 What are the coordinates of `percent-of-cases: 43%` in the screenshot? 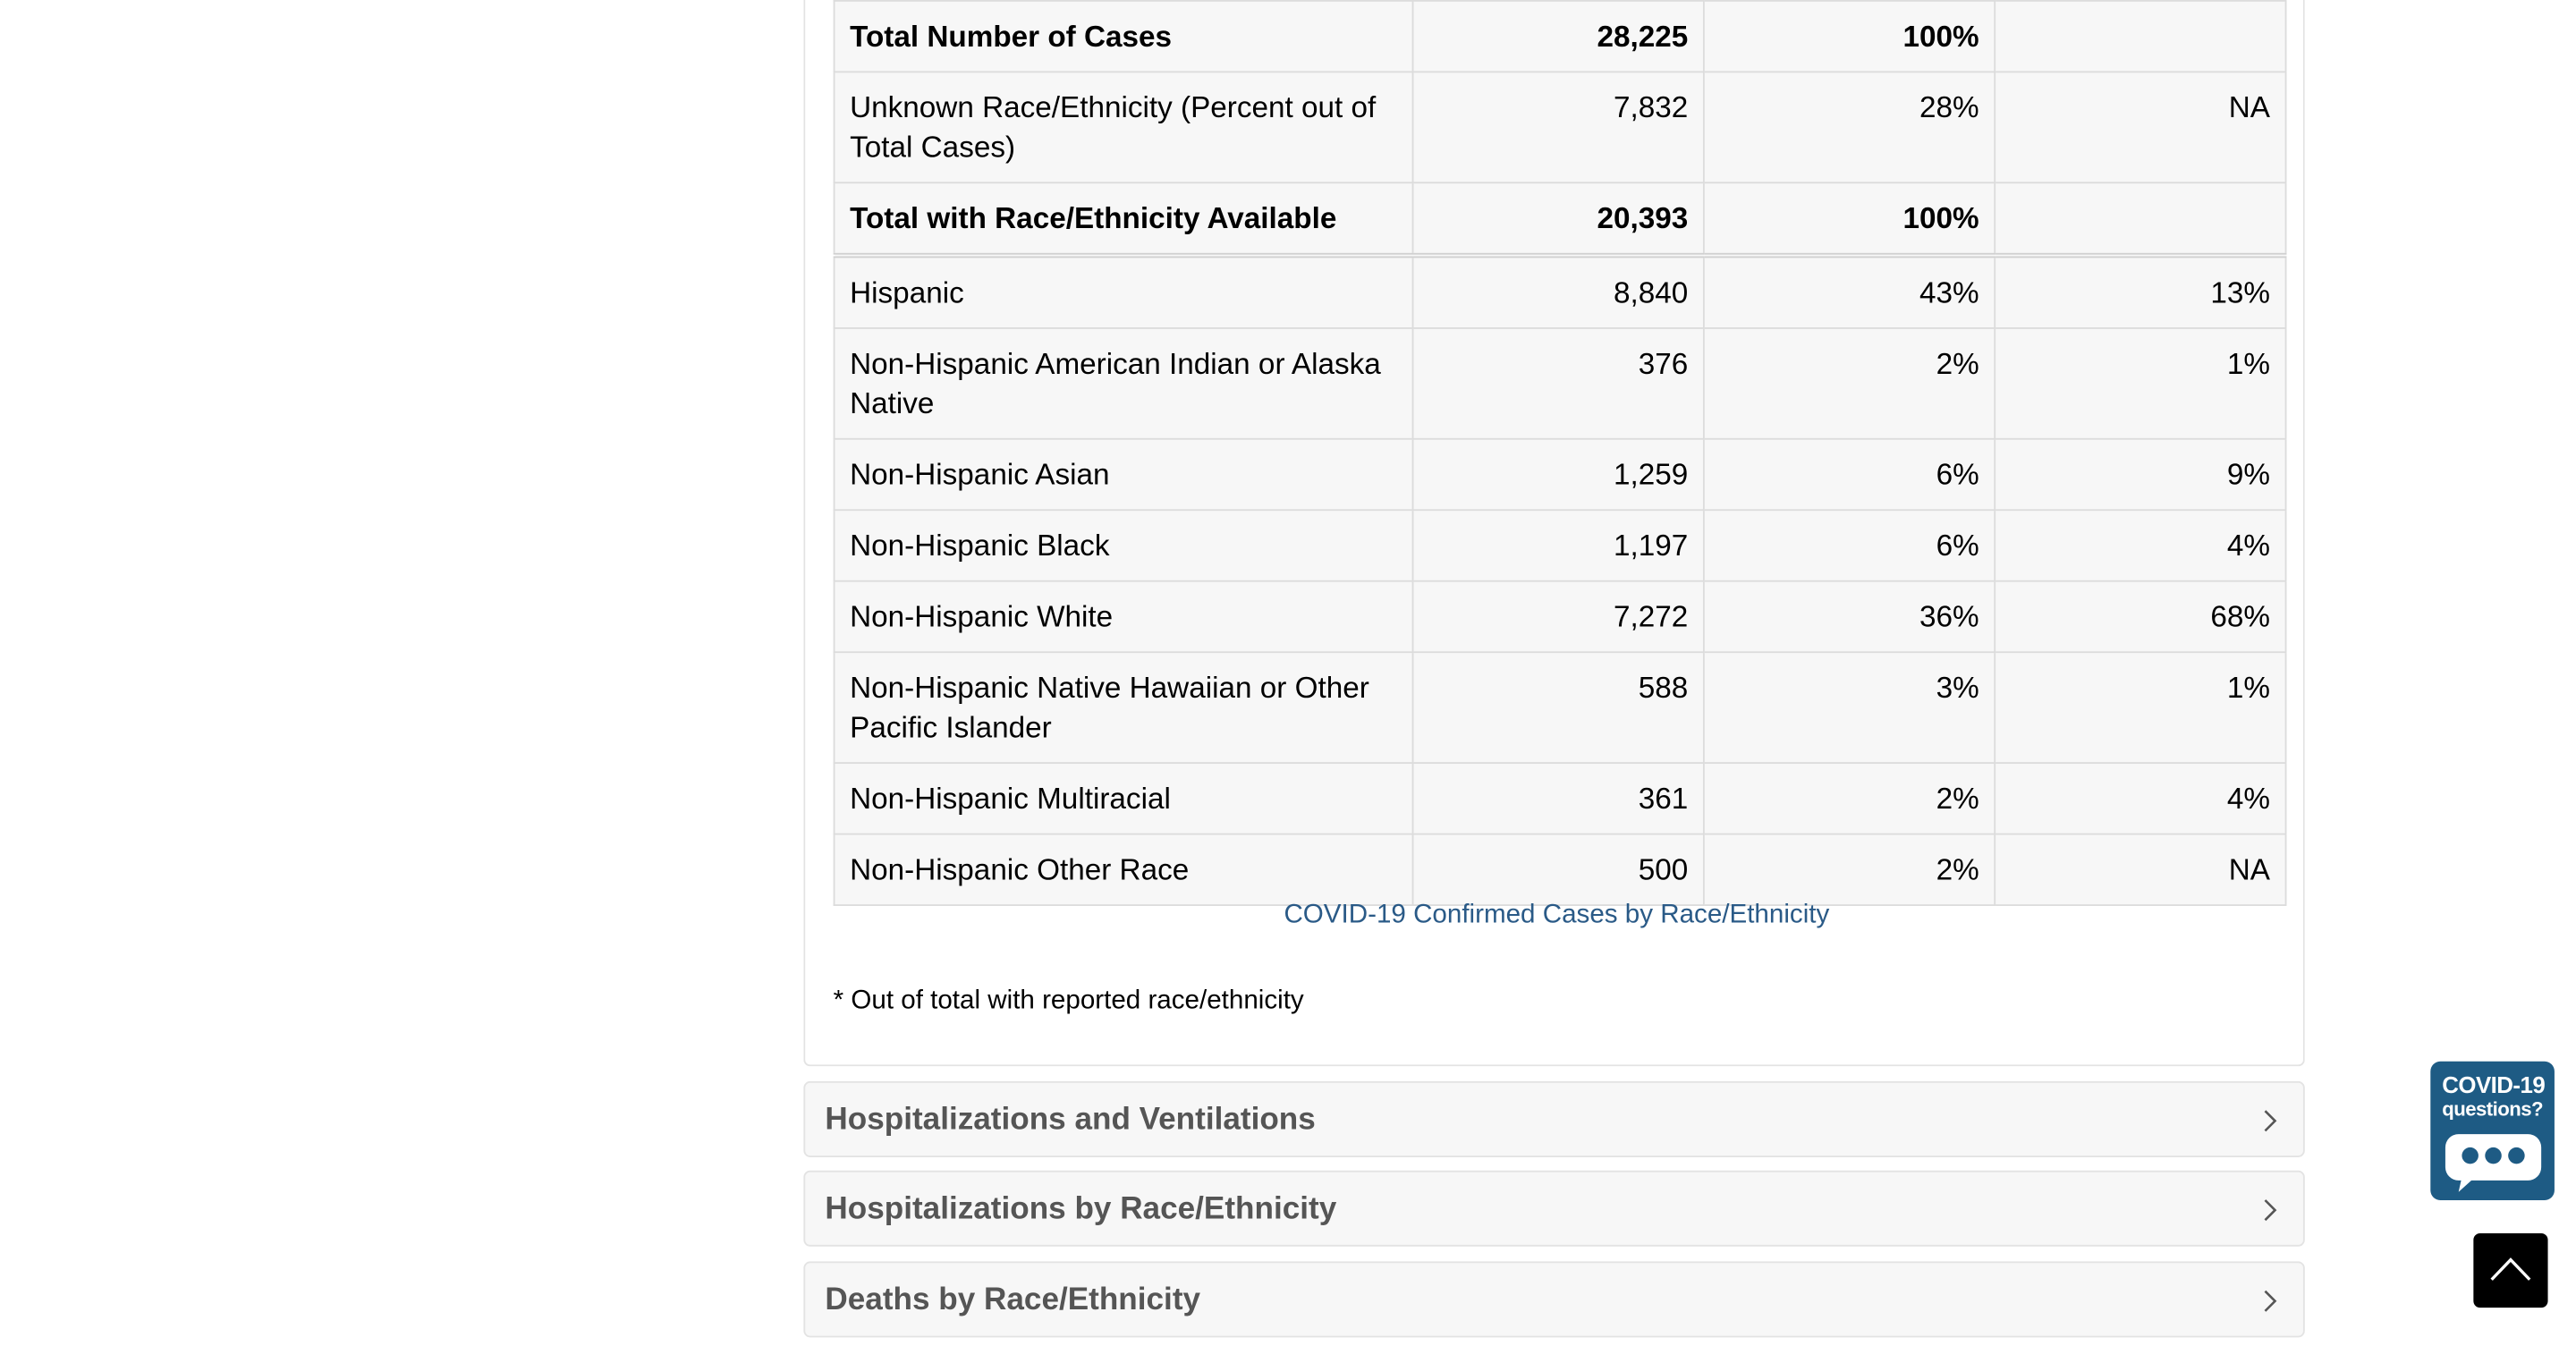 It's located at (1849, 291).